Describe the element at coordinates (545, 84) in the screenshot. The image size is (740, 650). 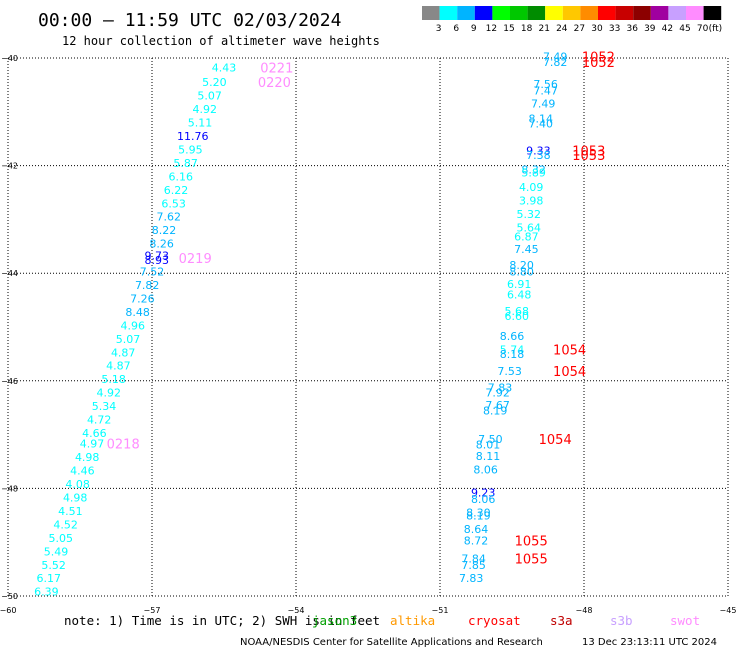
I see `wave-height-label: 7.56` at that location.